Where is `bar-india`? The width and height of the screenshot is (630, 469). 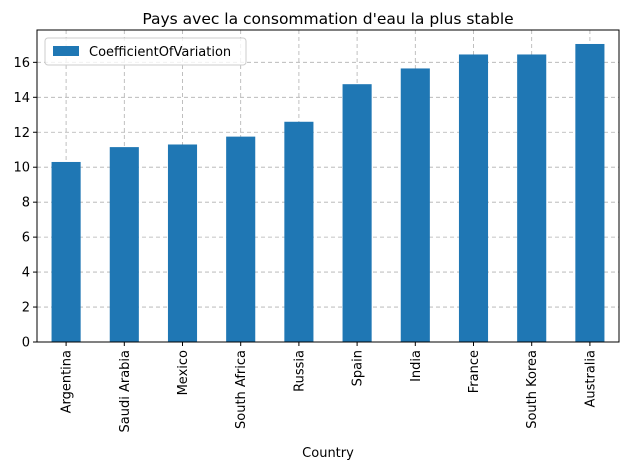
bar-india is located at coordinates (415, 205).